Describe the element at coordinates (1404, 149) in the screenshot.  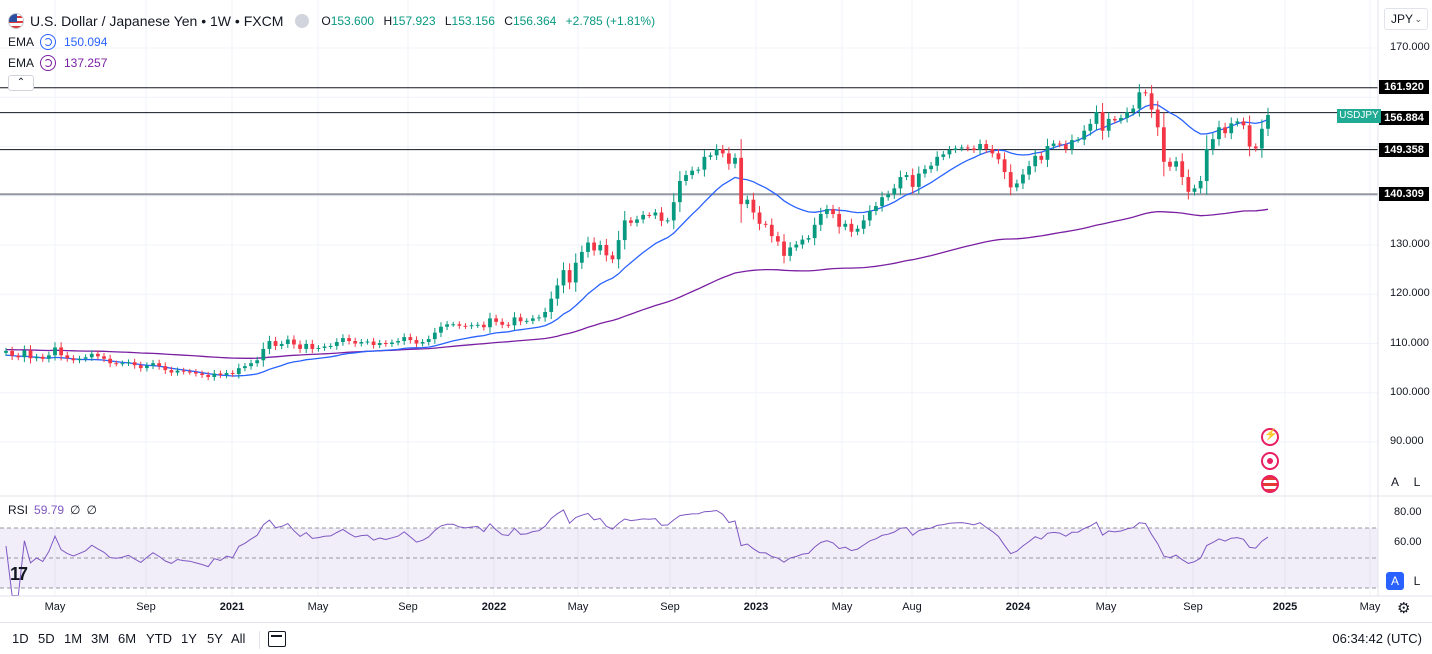
I see `hline-price-label: 149.358` at that location.